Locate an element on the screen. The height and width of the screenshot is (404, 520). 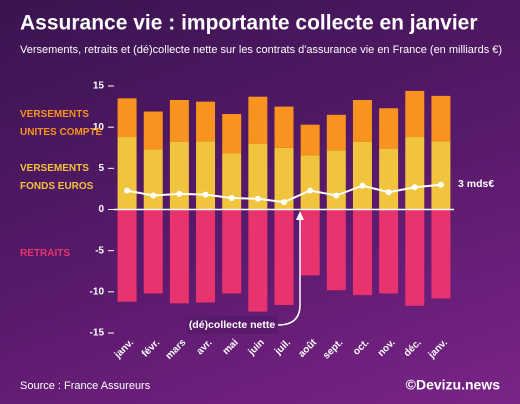
x-tick-label: mai is located at coordinates (231, 347).